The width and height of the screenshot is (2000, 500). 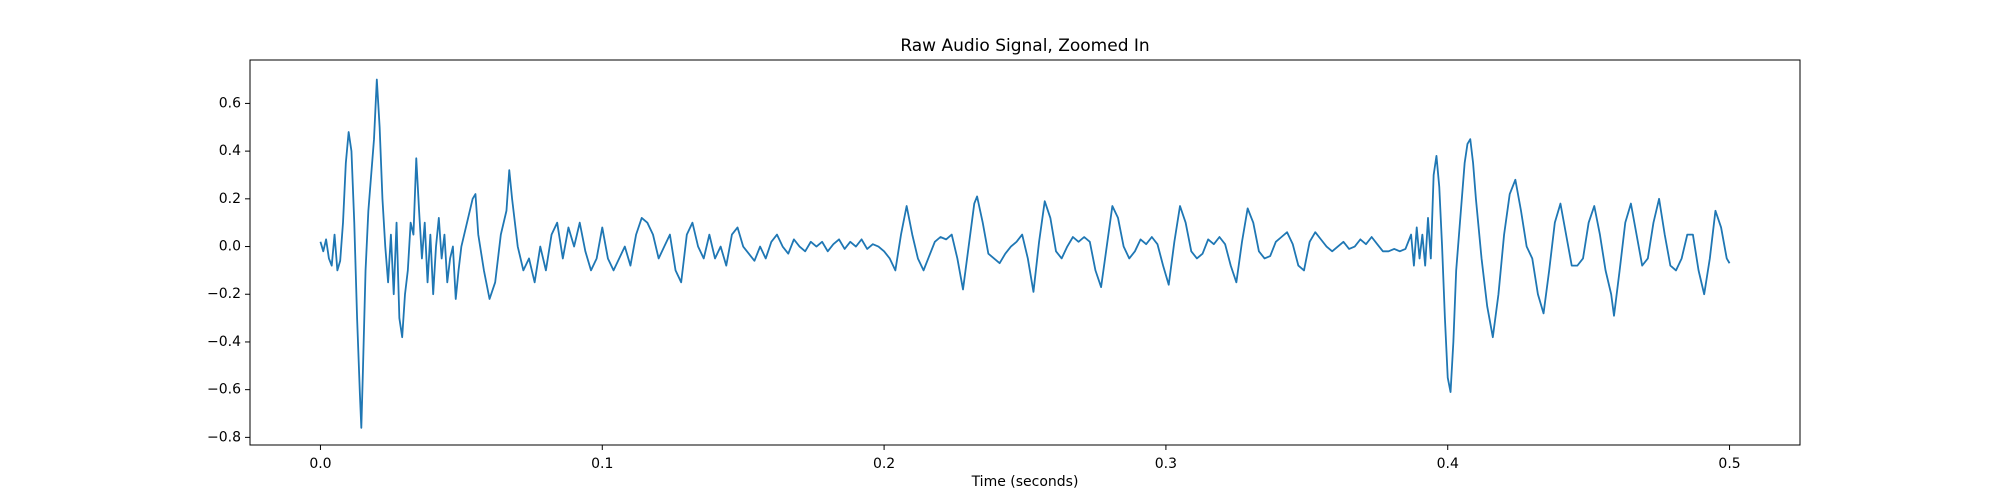 I want to click on y-tick-label: 0.6, so click(x=230, y=103).